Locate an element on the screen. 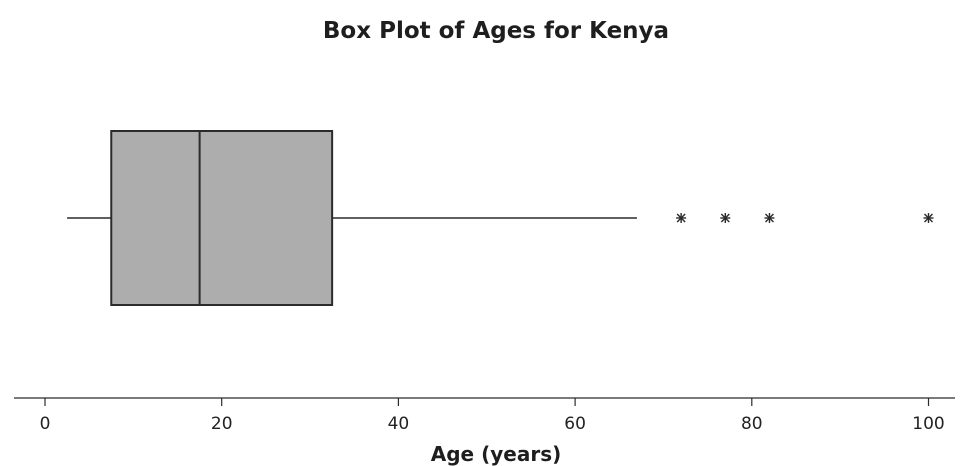 This screenshot has height=466, width=967. x-axis-label: Age (years) is located at coordinates (496, 454).